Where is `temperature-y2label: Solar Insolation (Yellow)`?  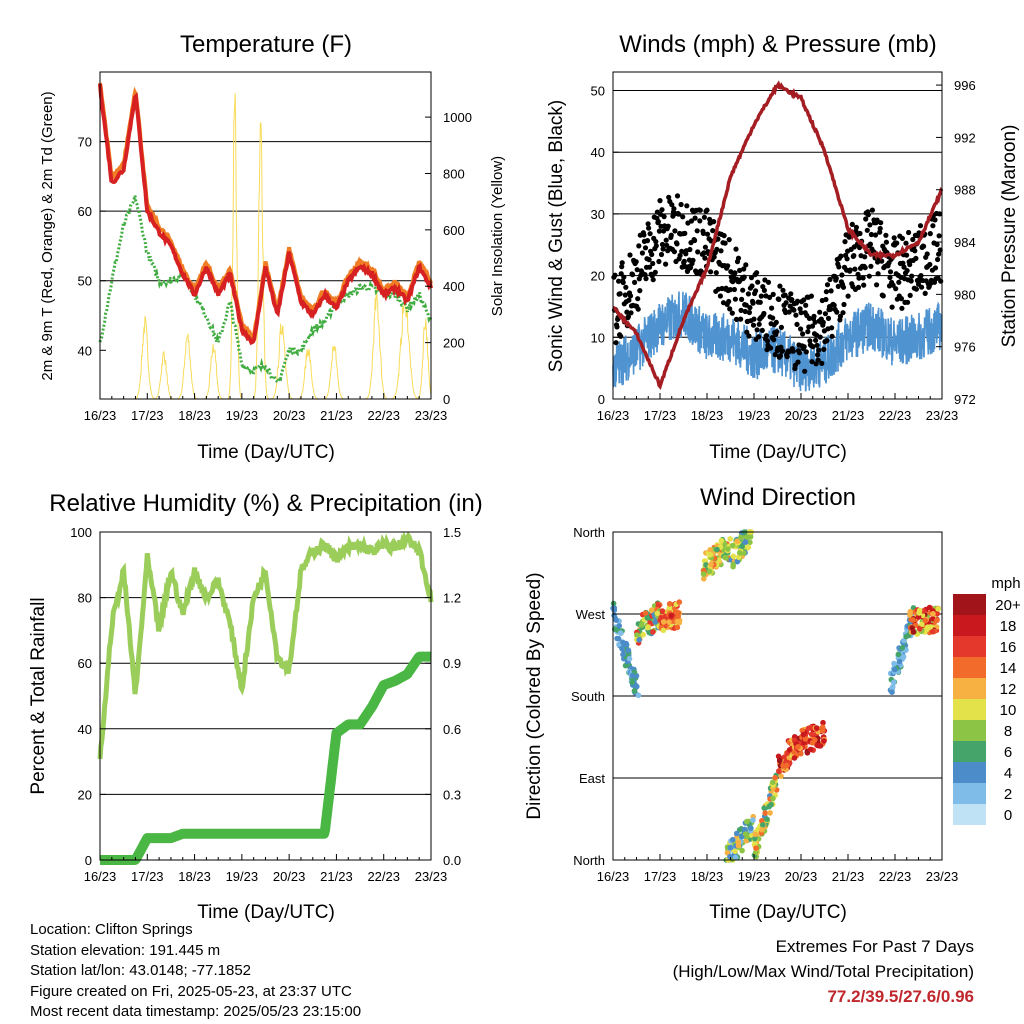
temperature-y2label: Solar Insolation (Yellow) is located at coordinates (497, 236).